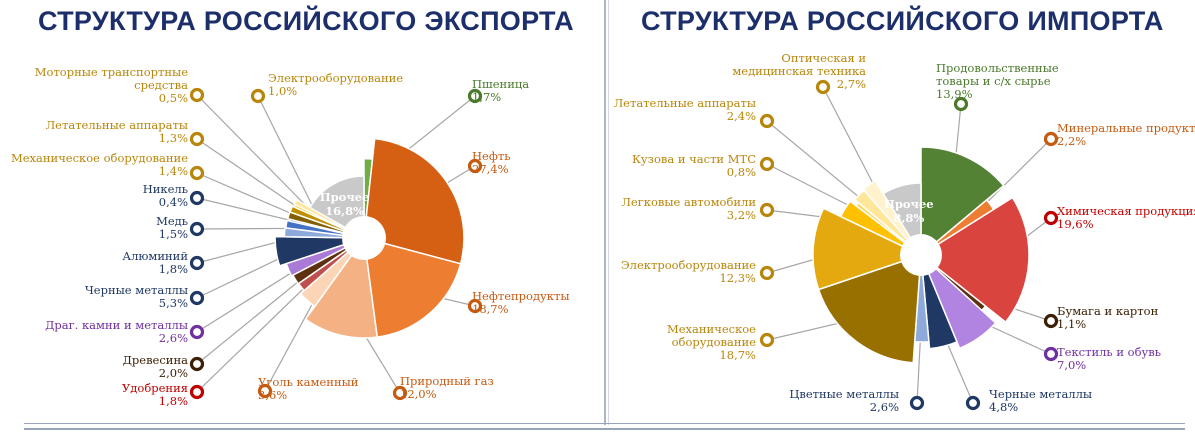 This screenshot has height=437, width=1195. I want to click on label-продовольственные-товары-и-с-х-сырье: Продовольственные товары и с/х сырье 13,9%, so click(997, 81).